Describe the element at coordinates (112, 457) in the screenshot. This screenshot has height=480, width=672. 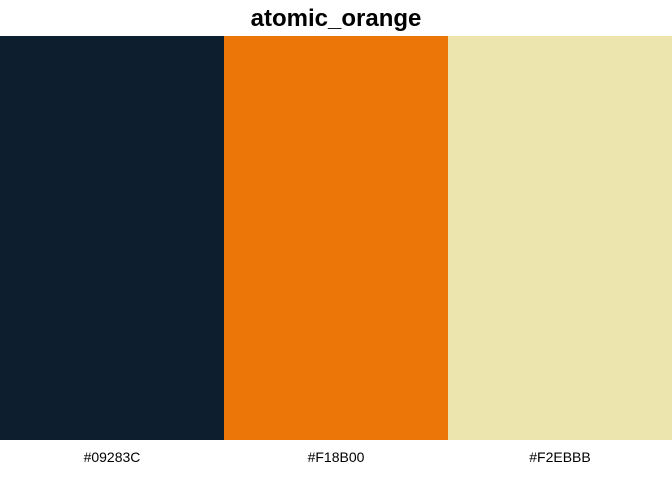
I see `hex-label-1: #09283C` at that location.